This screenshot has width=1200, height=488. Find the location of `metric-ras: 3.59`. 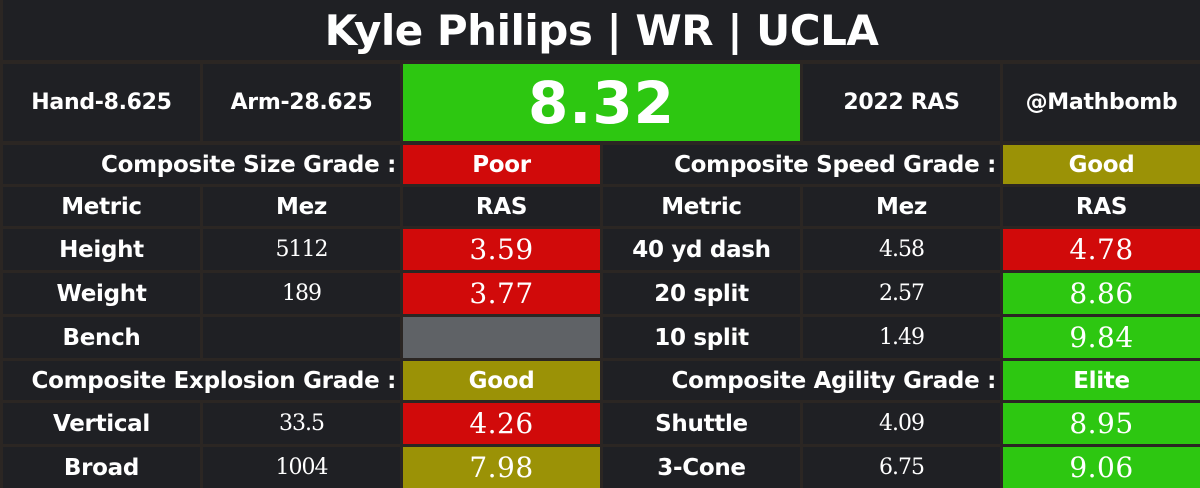

metric-ras: 3.59 is located at coordinates (501, 249).